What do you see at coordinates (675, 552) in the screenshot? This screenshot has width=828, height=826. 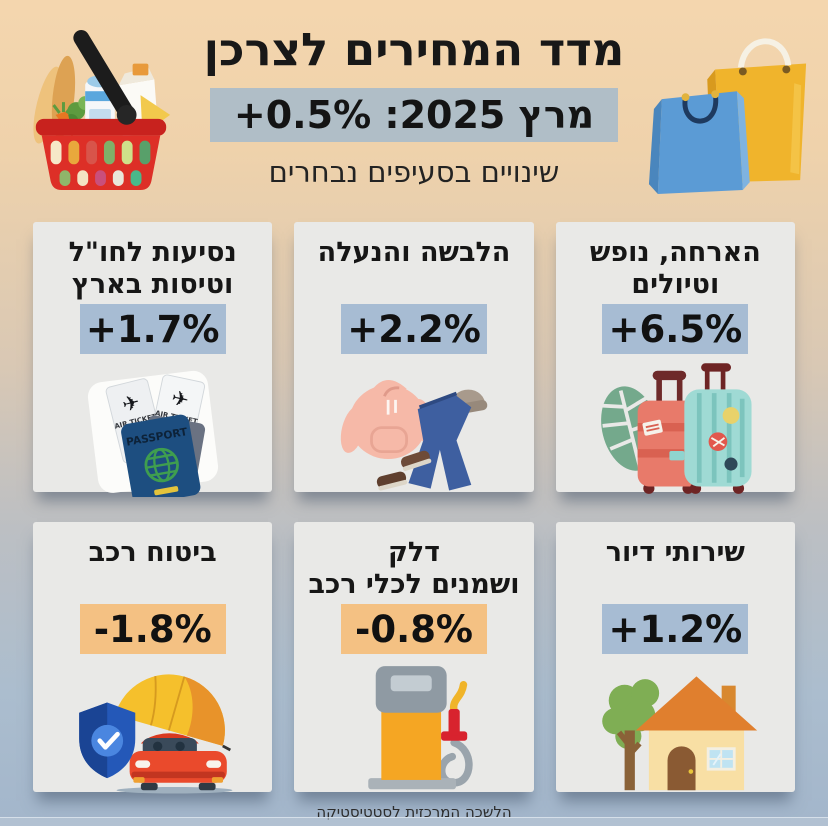 I see `card-title-line: שירותי דיור` at bounding box center [675, 552].